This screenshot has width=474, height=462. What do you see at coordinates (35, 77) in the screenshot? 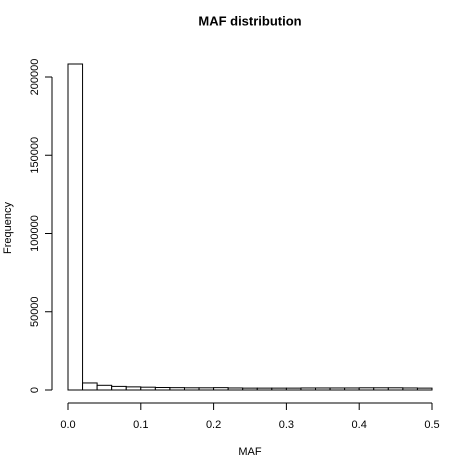
I see `y-tick-label: 200000` at bounding box center [35, 77].